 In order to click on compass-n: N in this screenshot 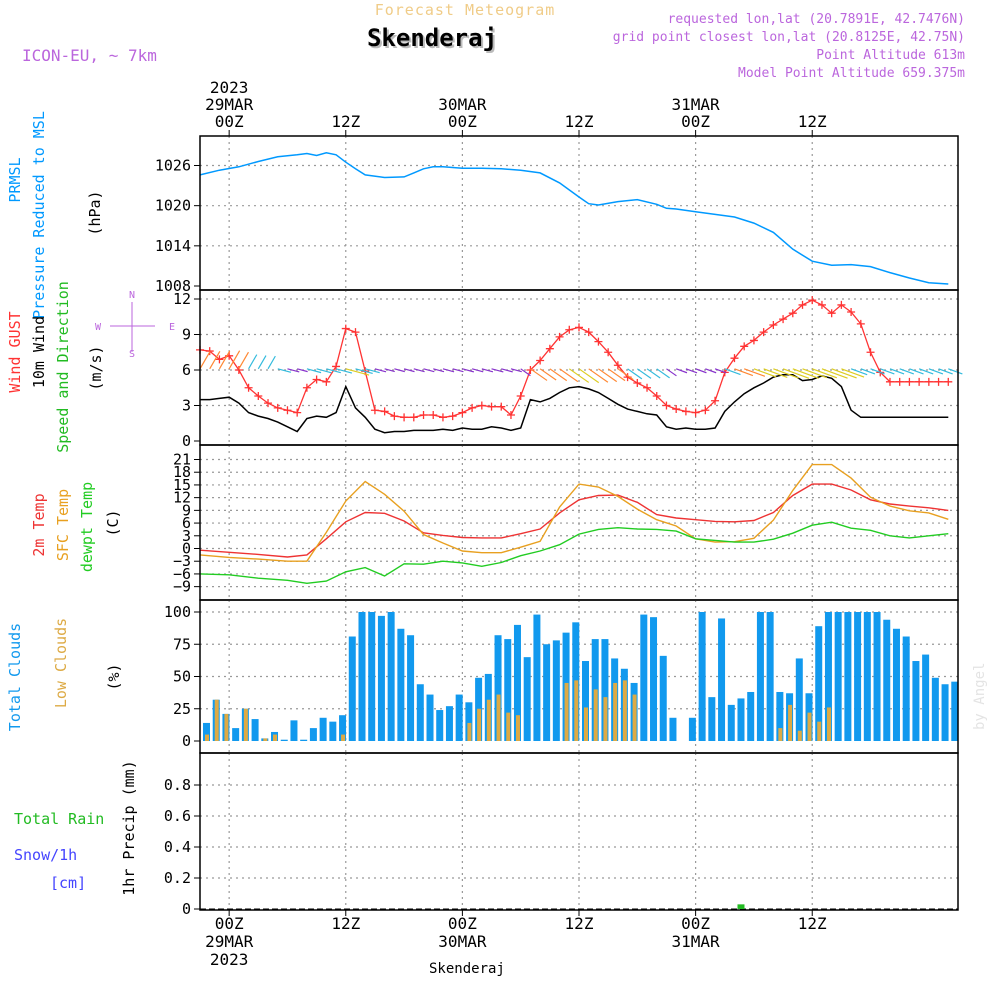, I will do `click(132, 295)`.